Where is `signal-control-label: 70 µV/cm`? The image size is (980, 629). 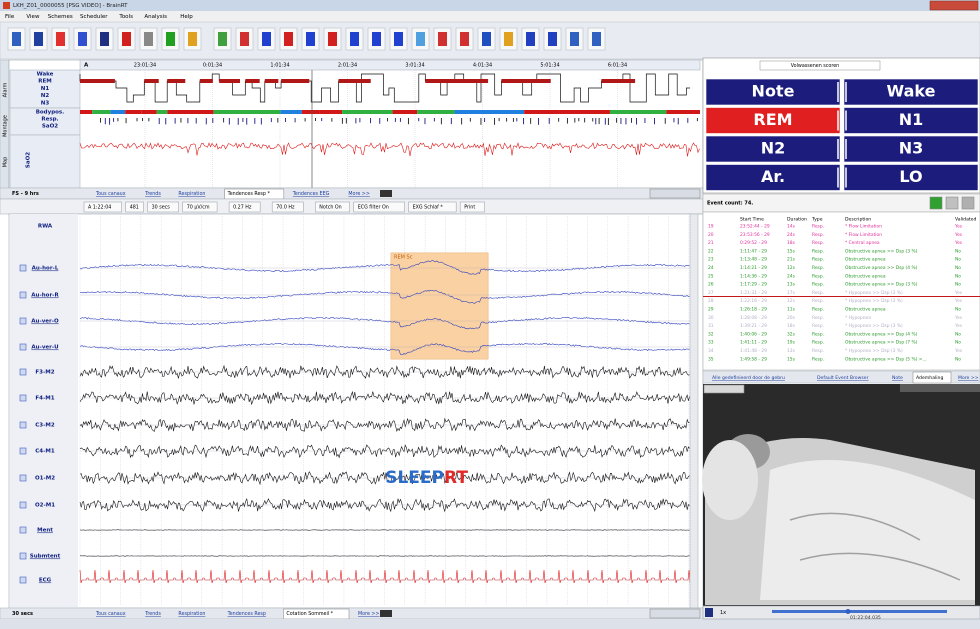
signal-control-label: 70 µV/cm is located at coordinates (198, 208).